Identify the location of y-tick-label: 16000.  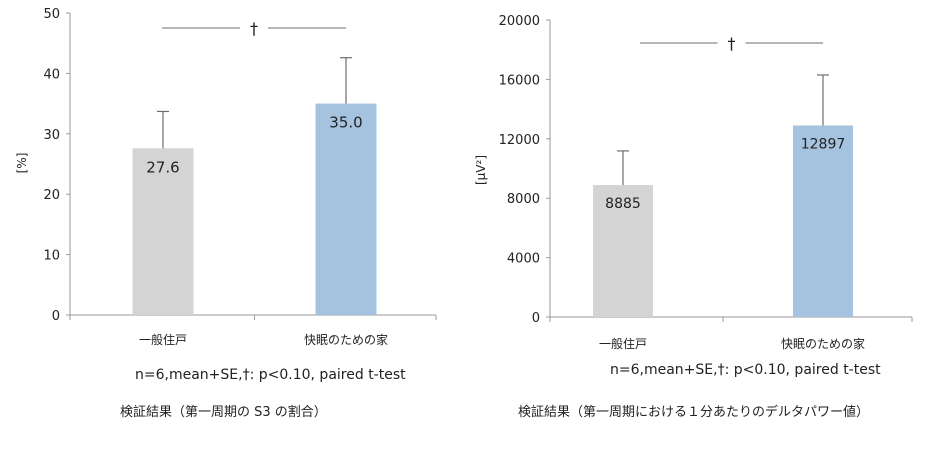
(519, 80).